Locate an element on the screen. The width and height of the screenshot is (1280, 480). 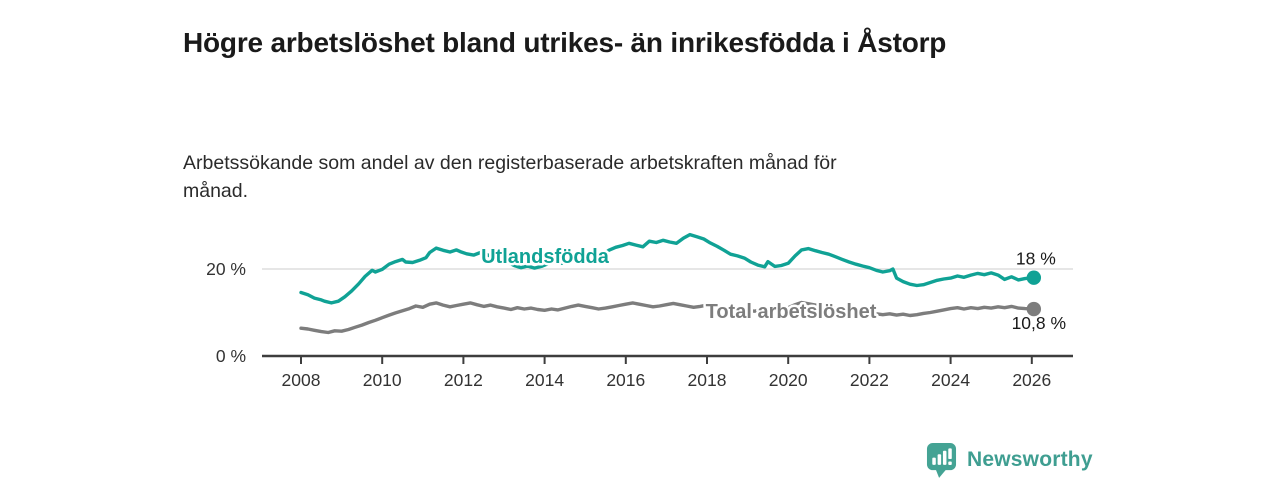
series-end-dot-utlandsfodda is located at coordinates (1034, 277).